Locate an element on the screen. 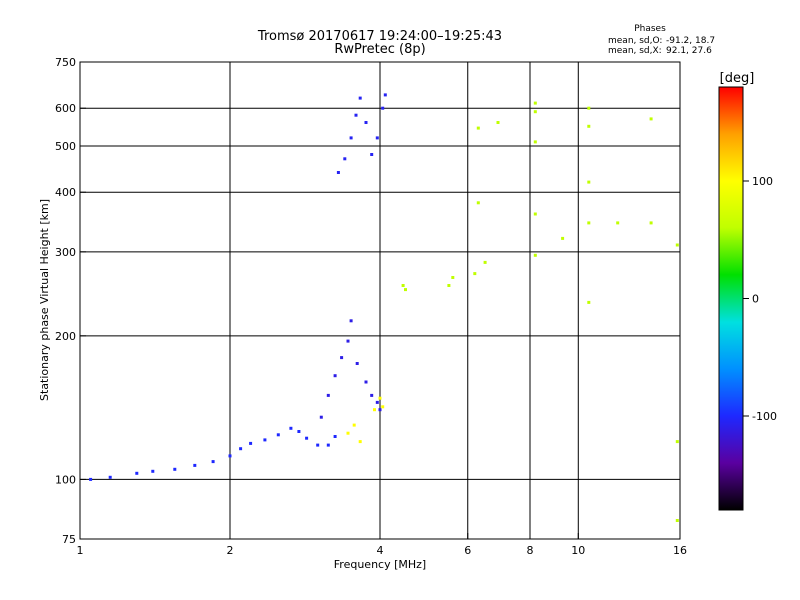 This screenshot has height=600, width=800. x-axis-ticks: 1 2 4 6 8 10 16 is located at coordinates (382, 545).